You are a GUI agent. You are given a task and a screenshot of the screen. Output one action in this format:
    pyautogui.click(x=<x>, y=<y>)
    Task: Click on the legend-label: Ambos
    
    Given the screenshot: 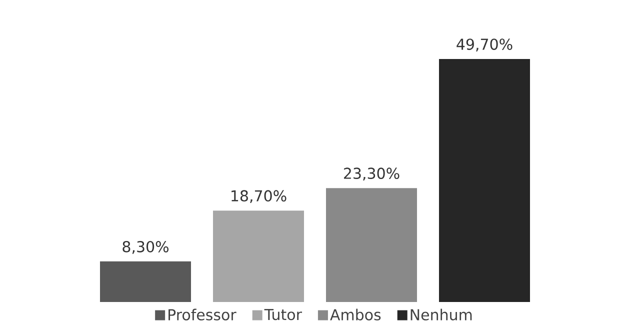 What is the action you would take?
    pyautogui.click(x=355, y=314)
    